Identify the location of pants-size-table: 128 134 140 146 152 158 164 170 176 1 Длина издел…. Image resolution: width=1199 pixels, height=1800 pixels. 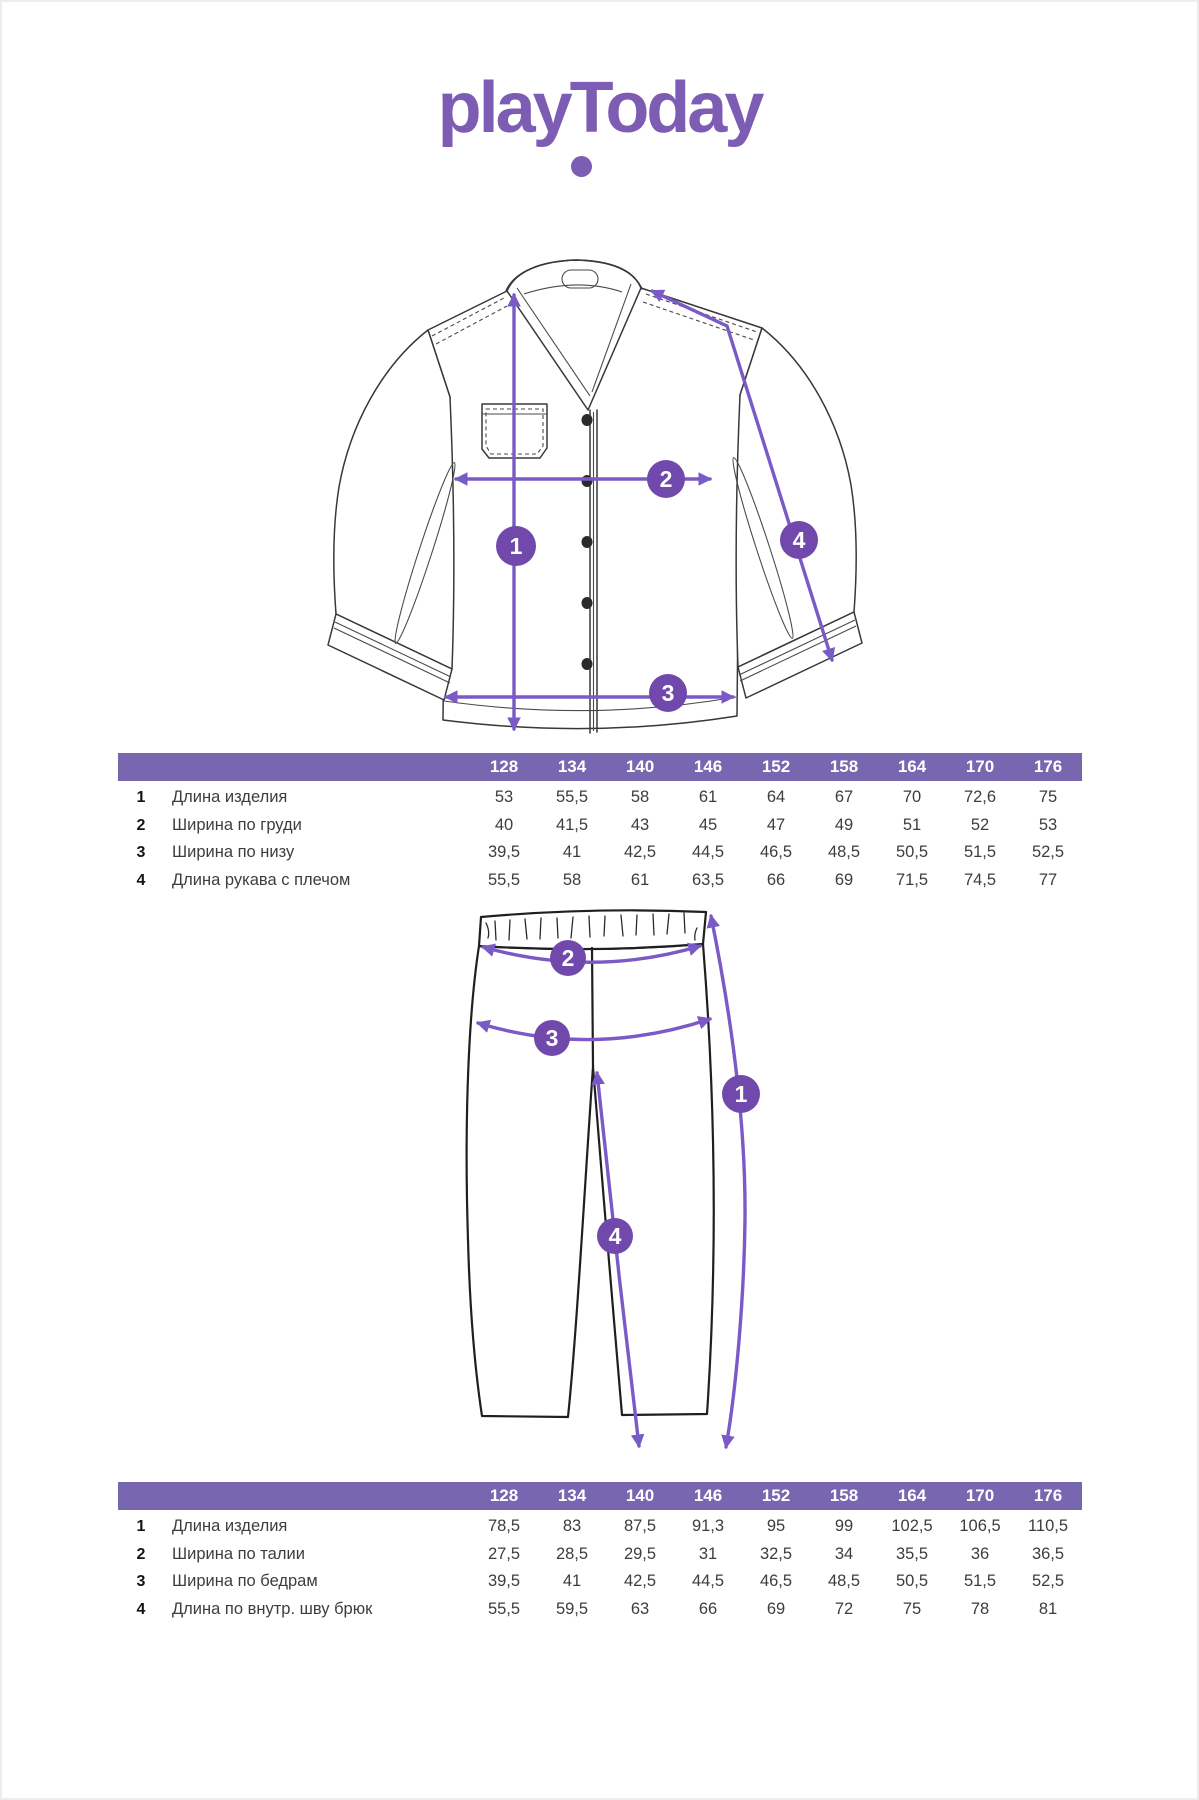
(600, 1552).